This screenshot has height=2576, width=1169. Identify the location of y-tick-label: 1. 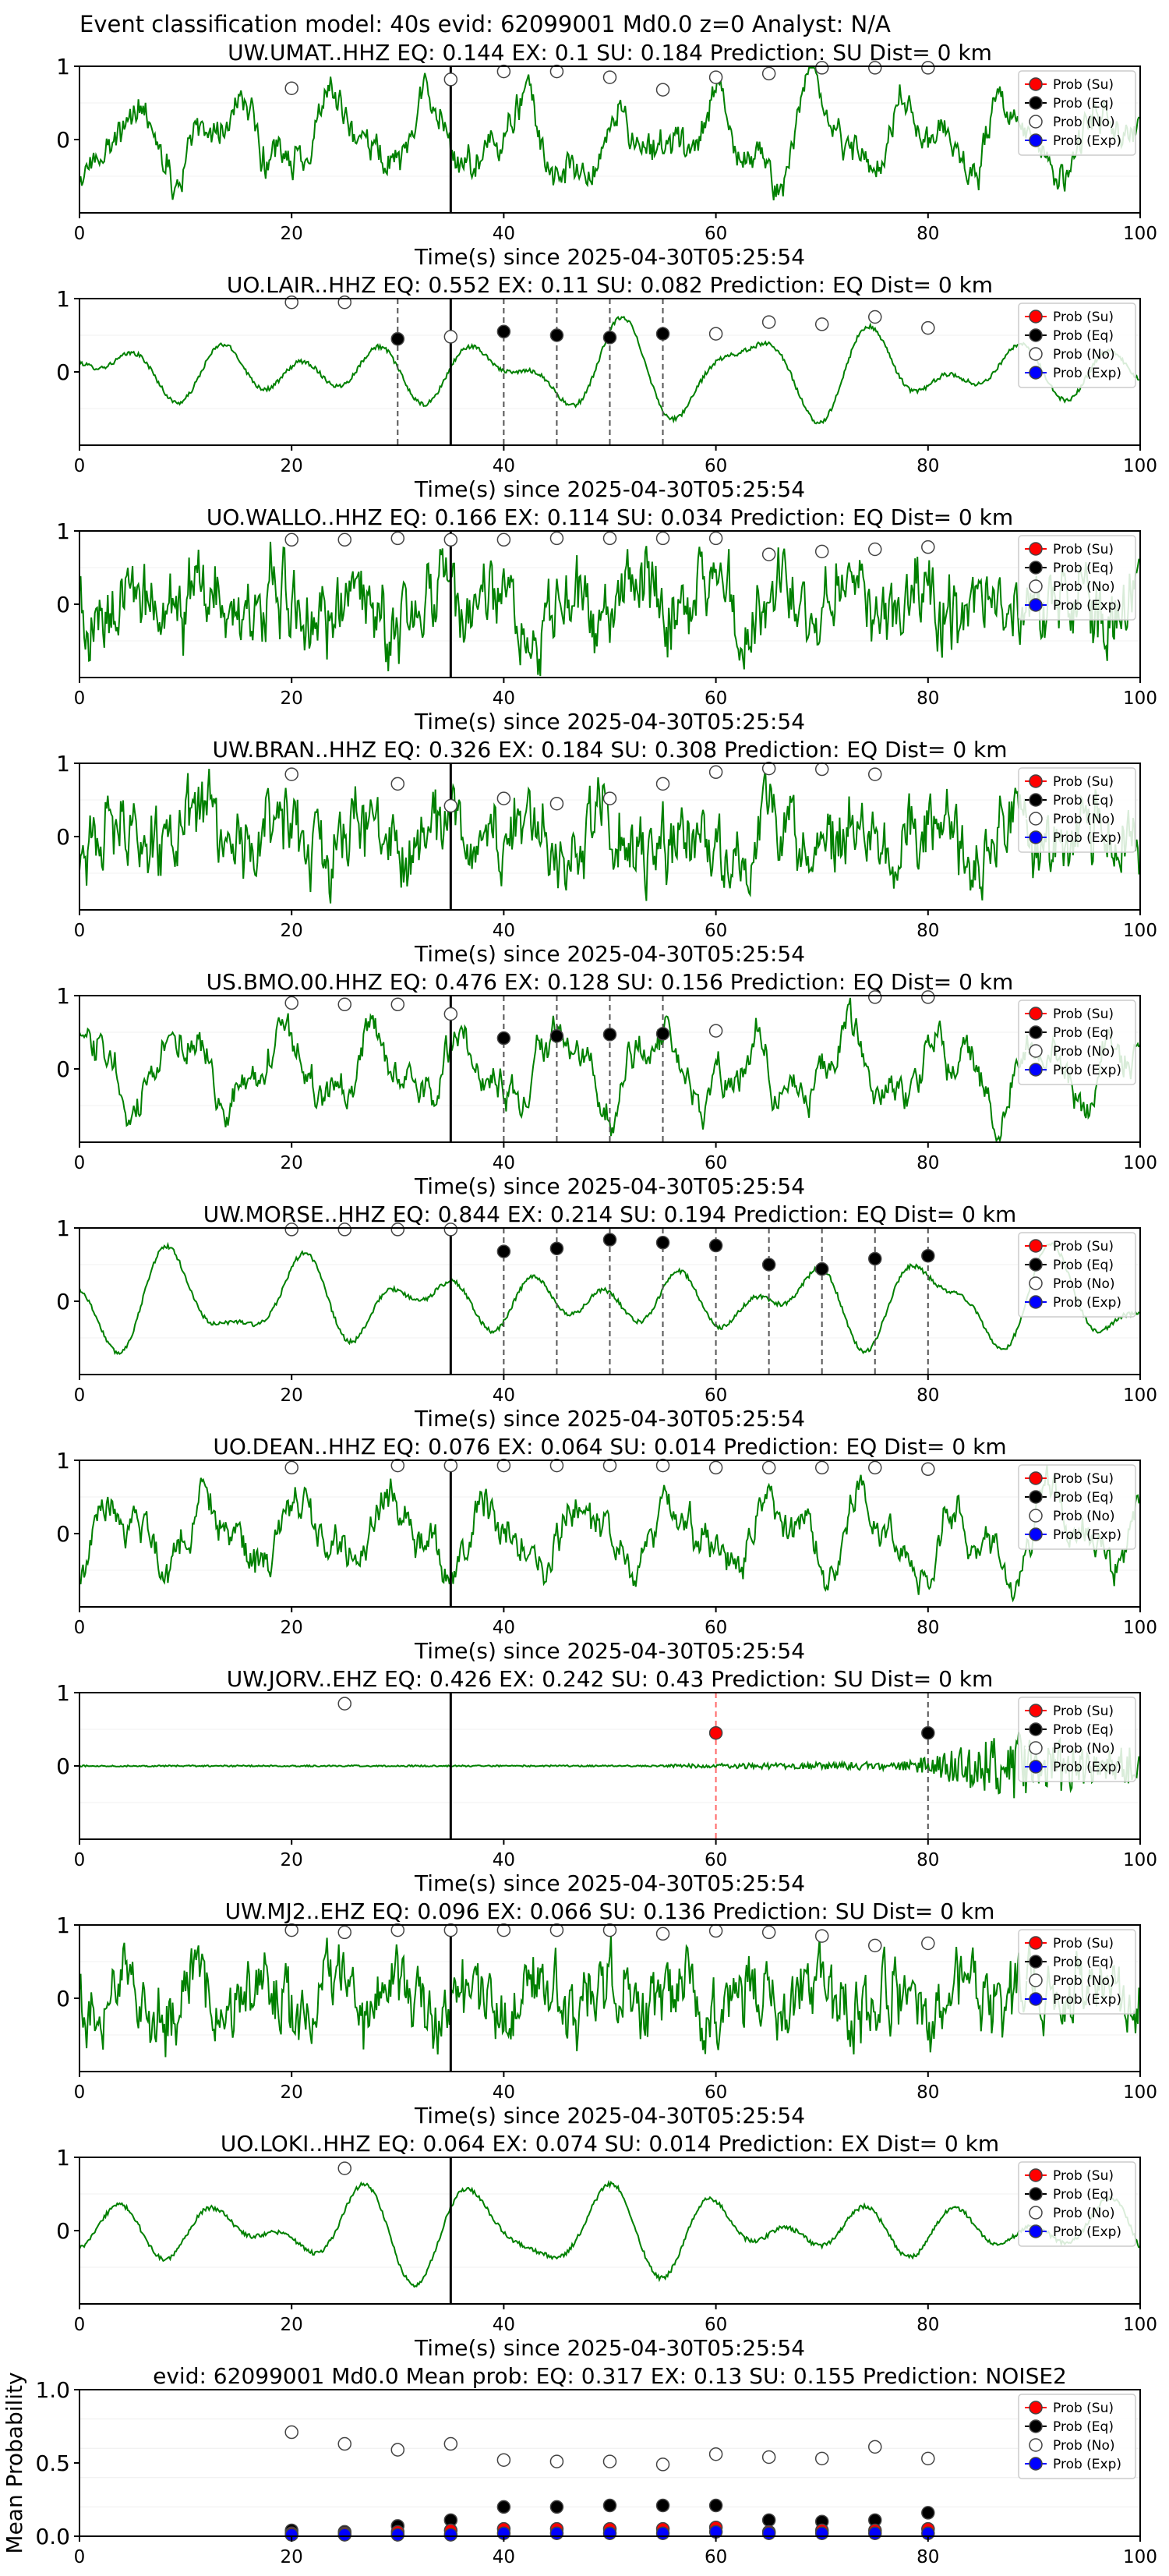
(63, 1461).